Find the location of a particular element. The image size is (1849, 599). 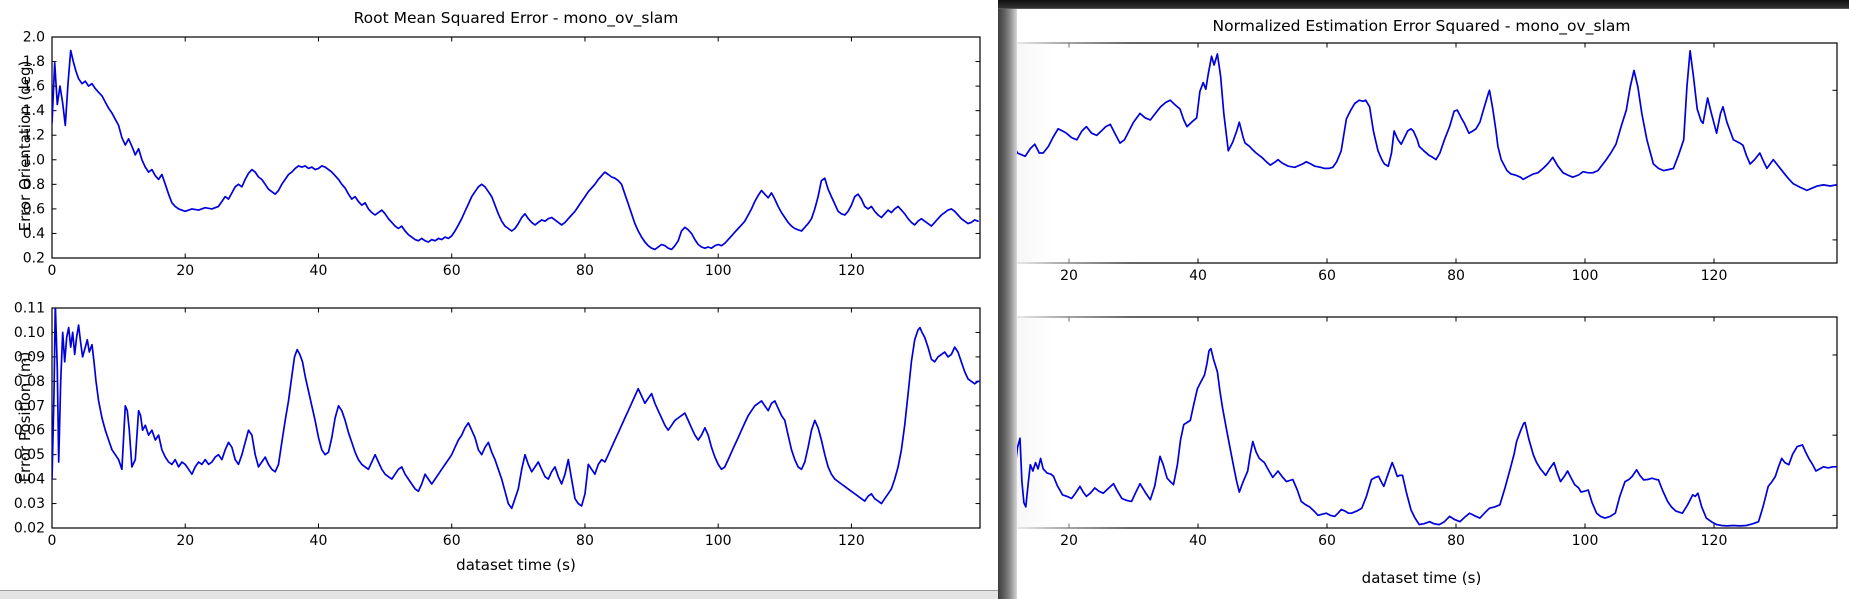

rmse-position-ytick-label: 0.09 is located at coordinates (29, 357).